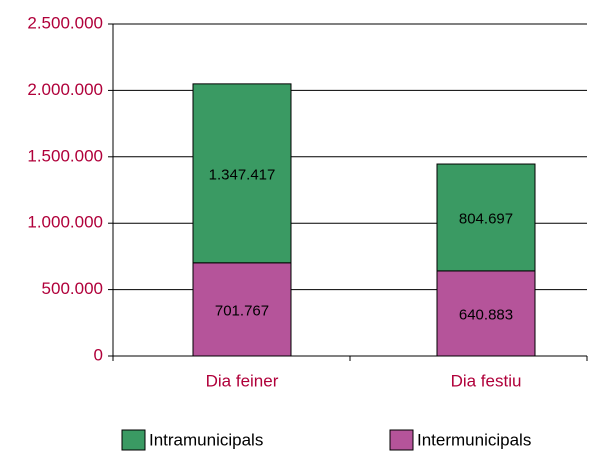  What do you see at coordinates (65, 22) in the screenshot?
I see `y-tick-label: 2.500.000` at bounding box center [65, 22].